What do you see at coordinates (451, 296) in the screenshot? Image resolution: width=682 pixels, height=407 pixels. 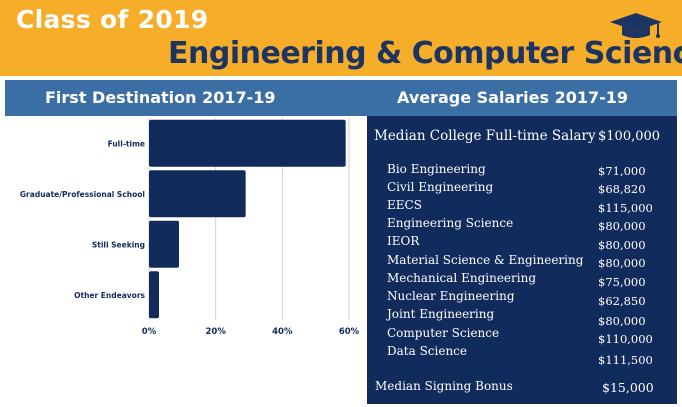 I see `dept-name-nuclear-engineering: Nuclear Engineering` at bounding box center [451, 296].